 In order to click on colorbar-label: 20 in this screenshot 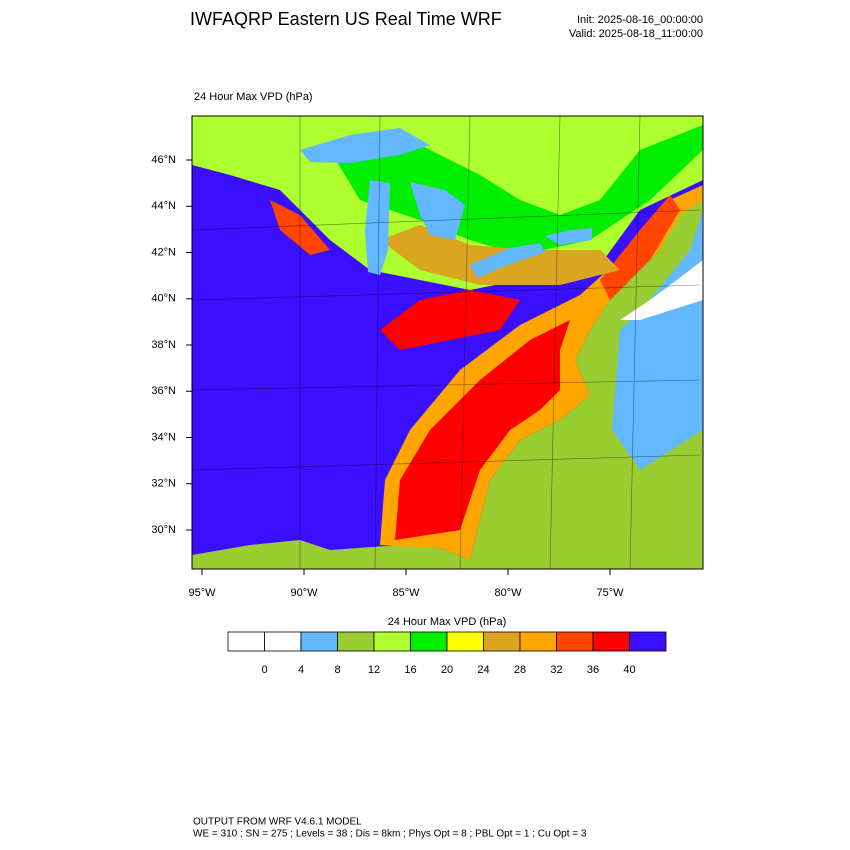, I will do `click(447, 670)`.